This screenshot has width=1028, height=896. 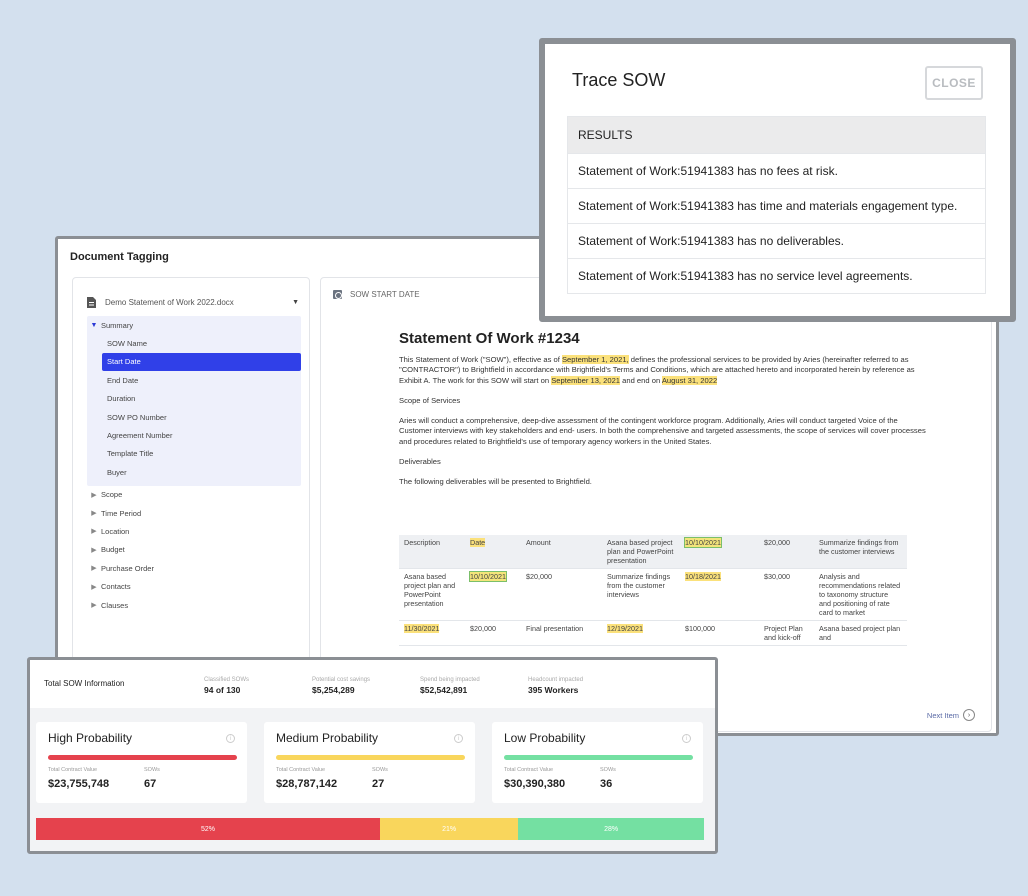 What do you see at coordinates (90, 738) in the screenshot?
I see `card-title: High Probability` at bounding box center [90, 738].